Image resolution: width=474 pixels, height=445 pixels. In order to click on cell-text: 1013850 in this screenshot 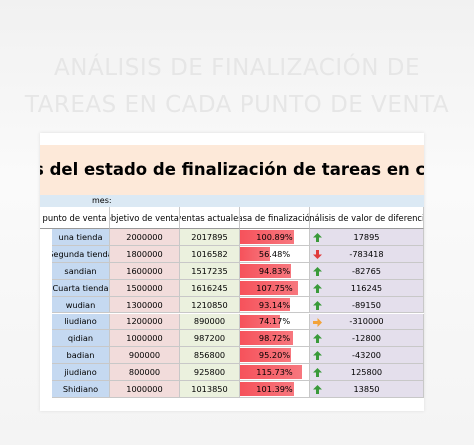, I will do `click(209, 389)`.